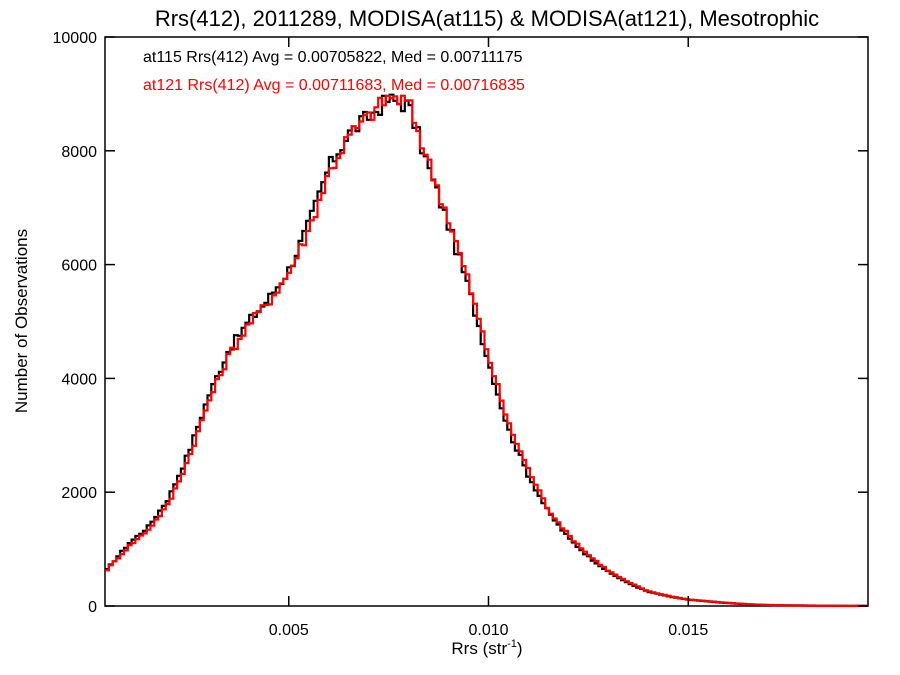  Describe the element at coordinates (75, 38) in the screenshot. I see `y-tick-label: 10000` at that location.